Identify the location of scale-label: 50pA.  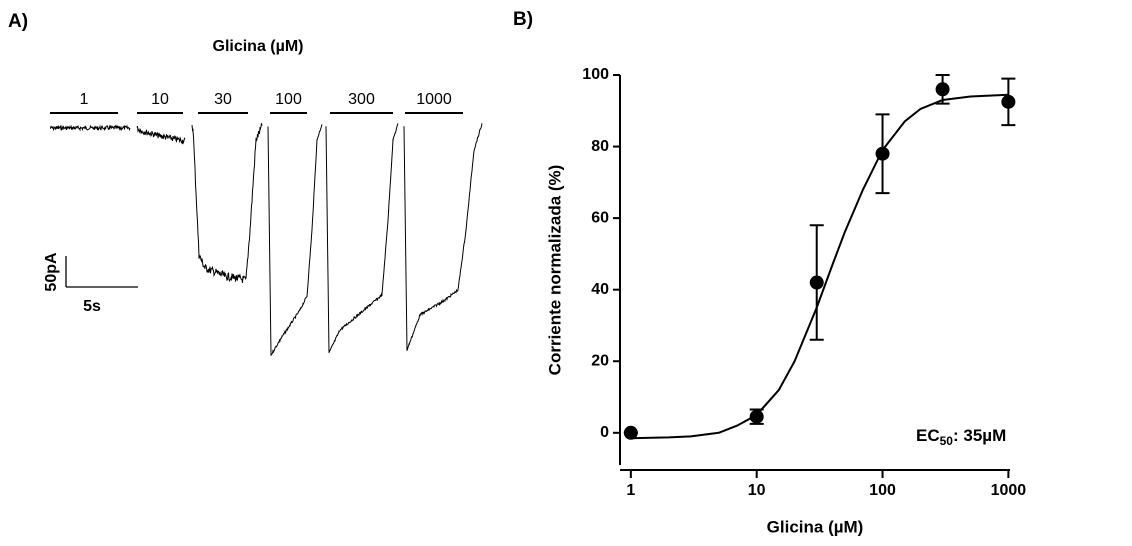
(51, 272).